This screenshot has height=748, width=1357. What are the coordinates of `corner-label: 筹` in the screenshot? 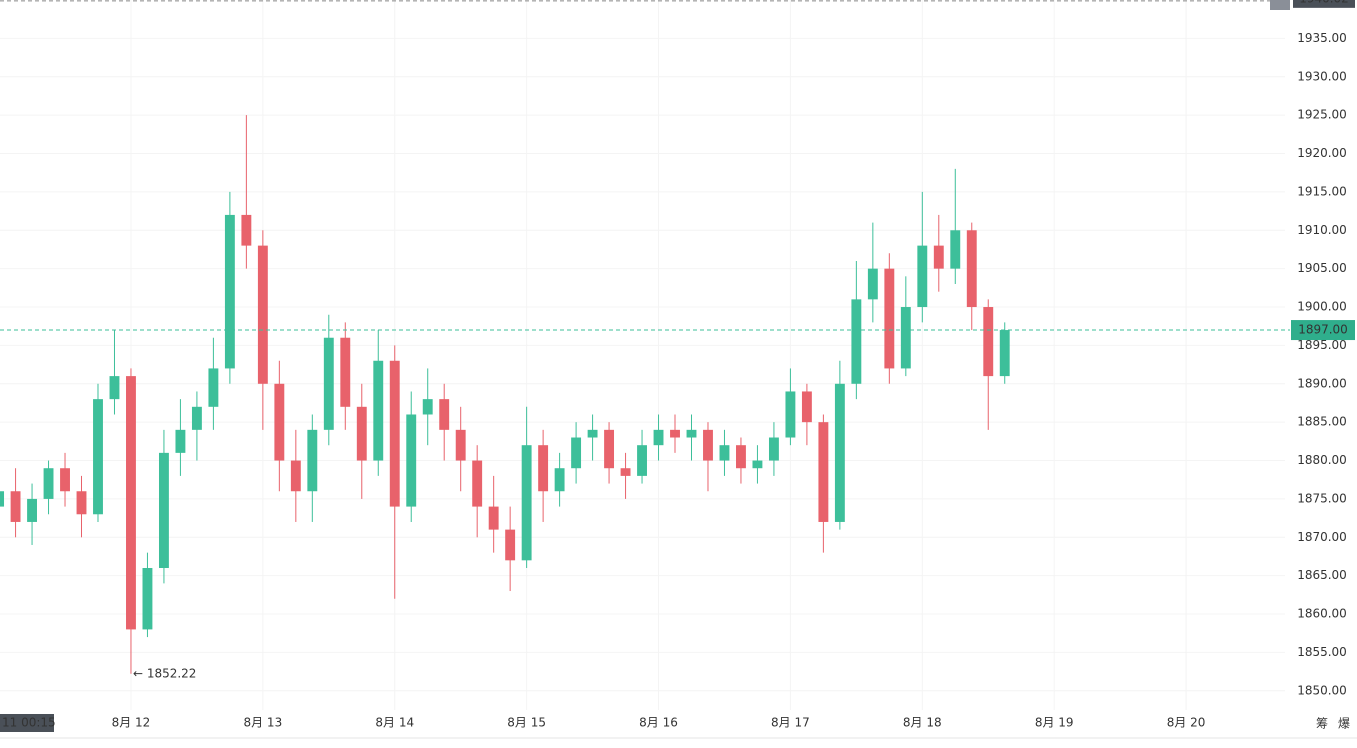 It's located at (1322, 724).